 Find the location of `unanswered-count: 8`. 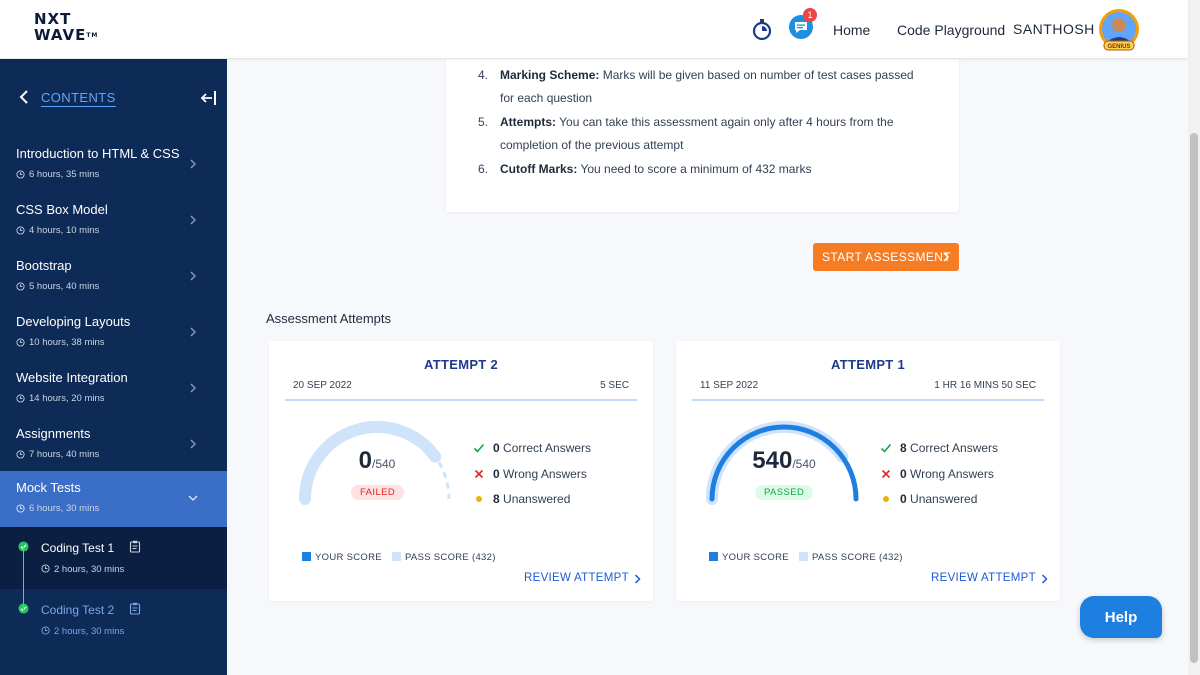

unanswered-count: 8 is located at coordinates (496, 499).